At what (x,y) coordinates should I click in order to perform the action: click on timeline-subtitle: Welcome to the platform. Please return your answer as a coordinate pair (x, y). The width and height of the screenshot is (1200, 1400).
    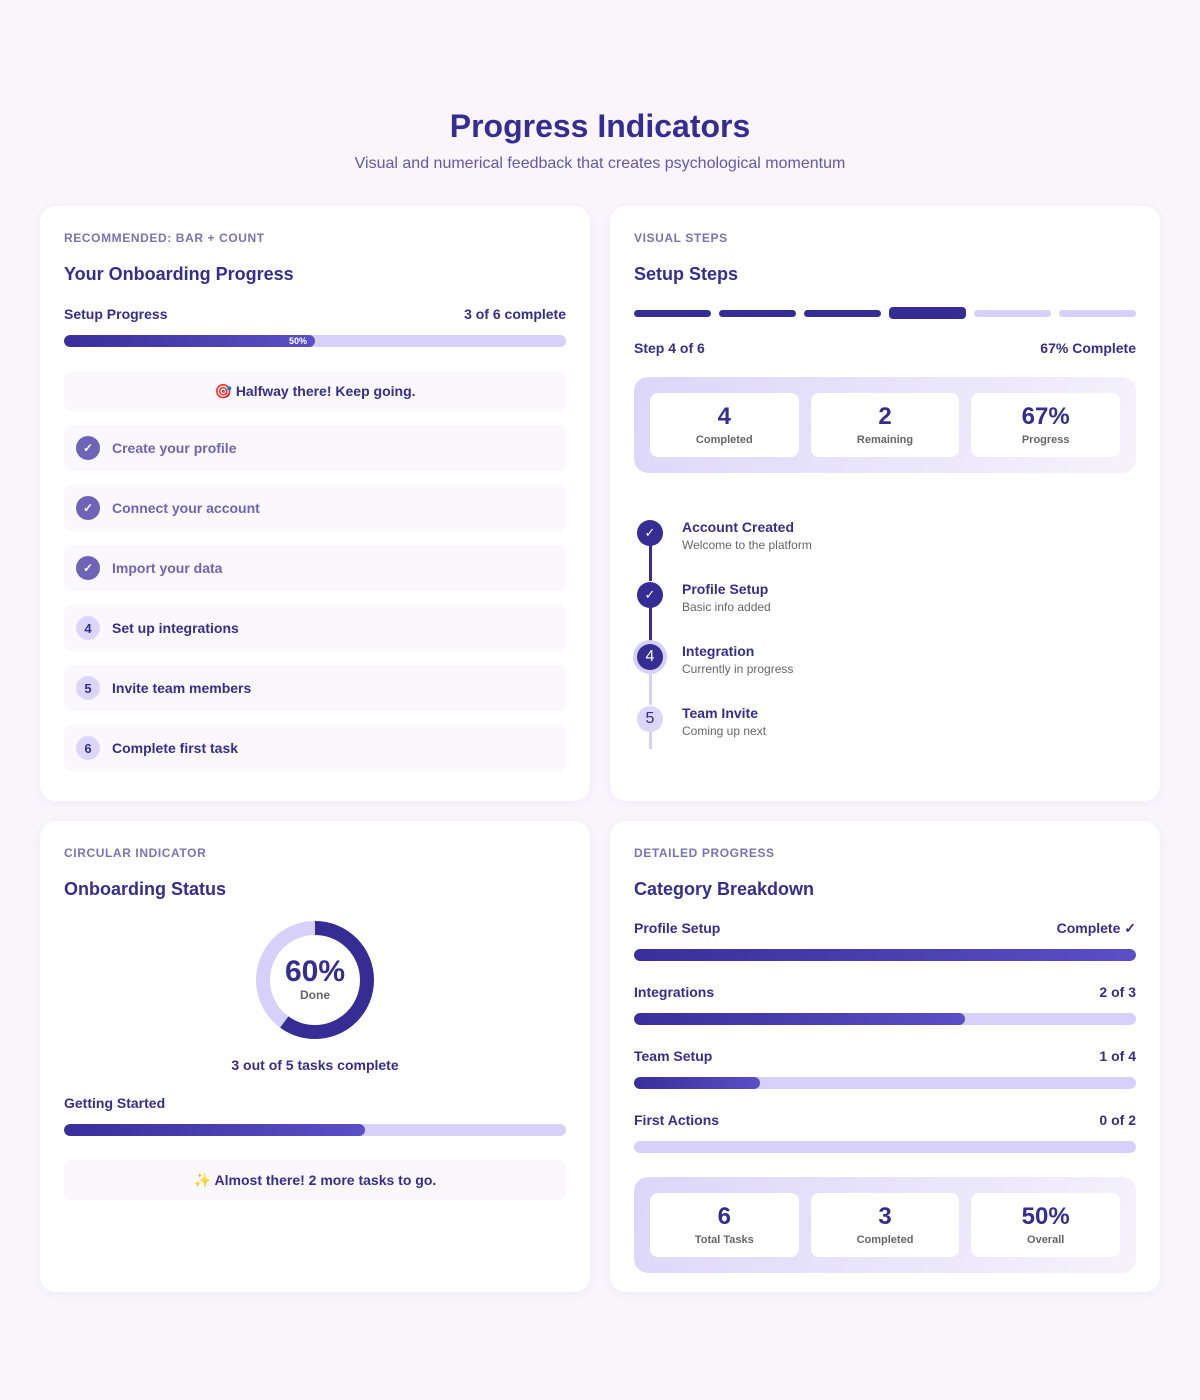
    Looking at the image, I should click on (747, 545).